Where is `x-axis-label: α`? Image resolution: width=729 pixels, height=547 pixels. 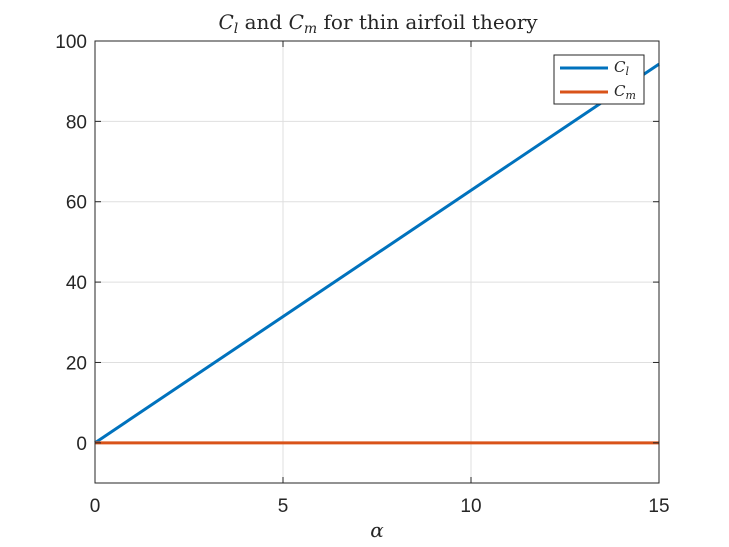
x-axis-label: α is located at coordinates (377, 530).